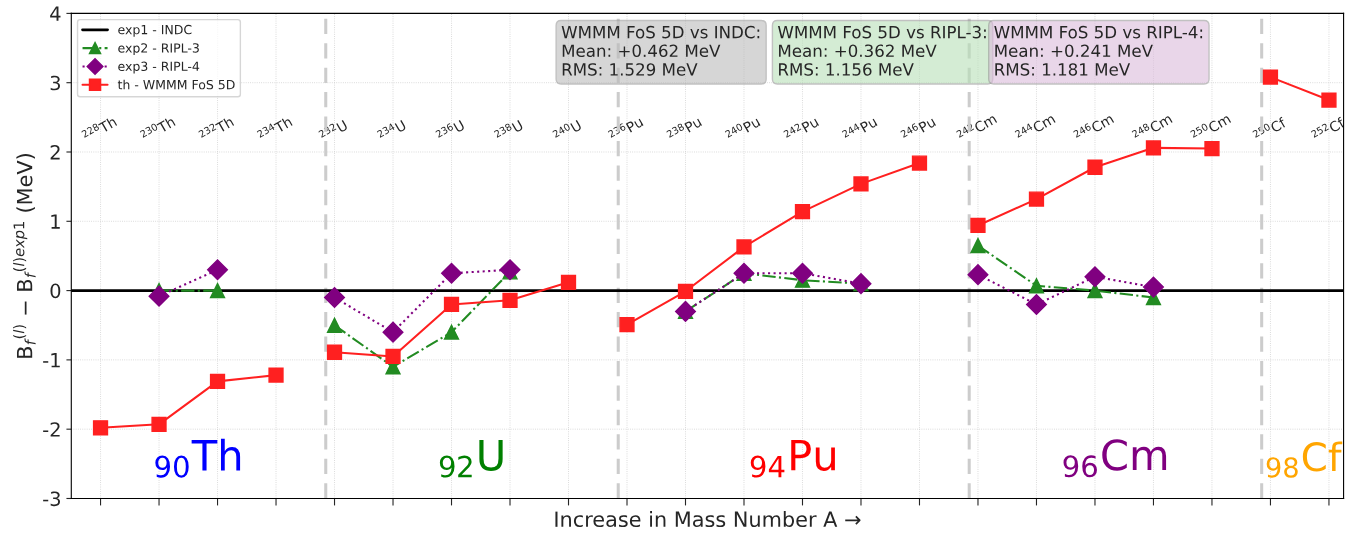  Describe the element at coordinates (1328, 128) in the screenshot. I see `x-tick-label: $^{252}$Cf` at that location.